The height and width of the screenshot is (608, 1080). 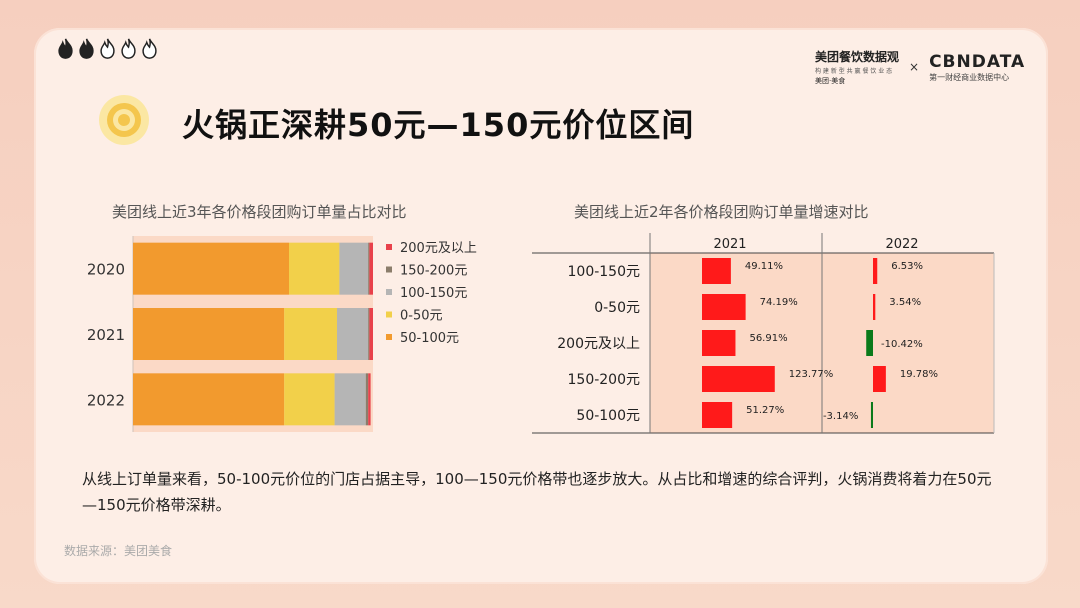 I want to click on chart1-legend-label: 0-50元, so click(x=421, y=316).